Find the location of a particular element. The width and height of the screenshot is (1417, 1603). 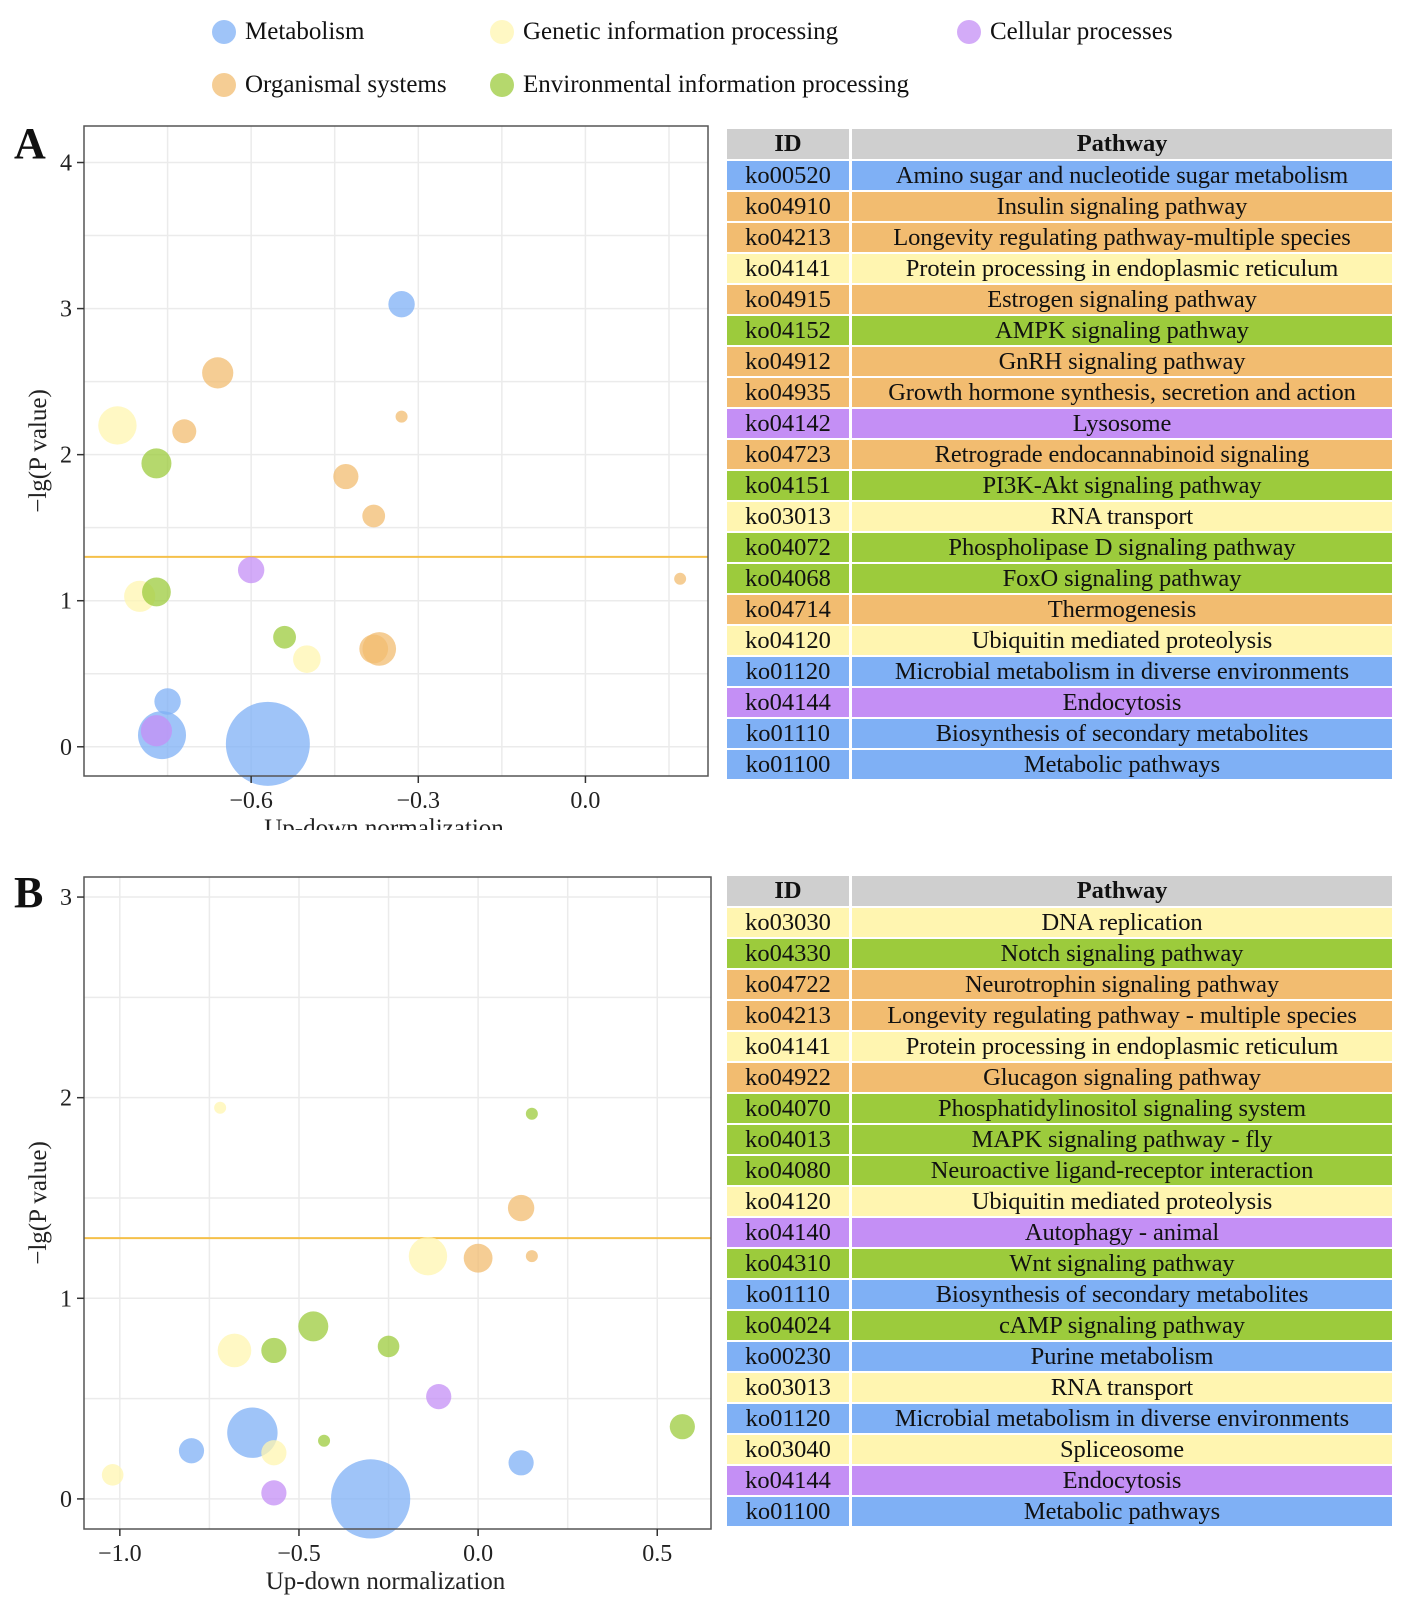

table-row: ko04722 Neurotrophin signaling pathway is located at coordinates (1059, 985).